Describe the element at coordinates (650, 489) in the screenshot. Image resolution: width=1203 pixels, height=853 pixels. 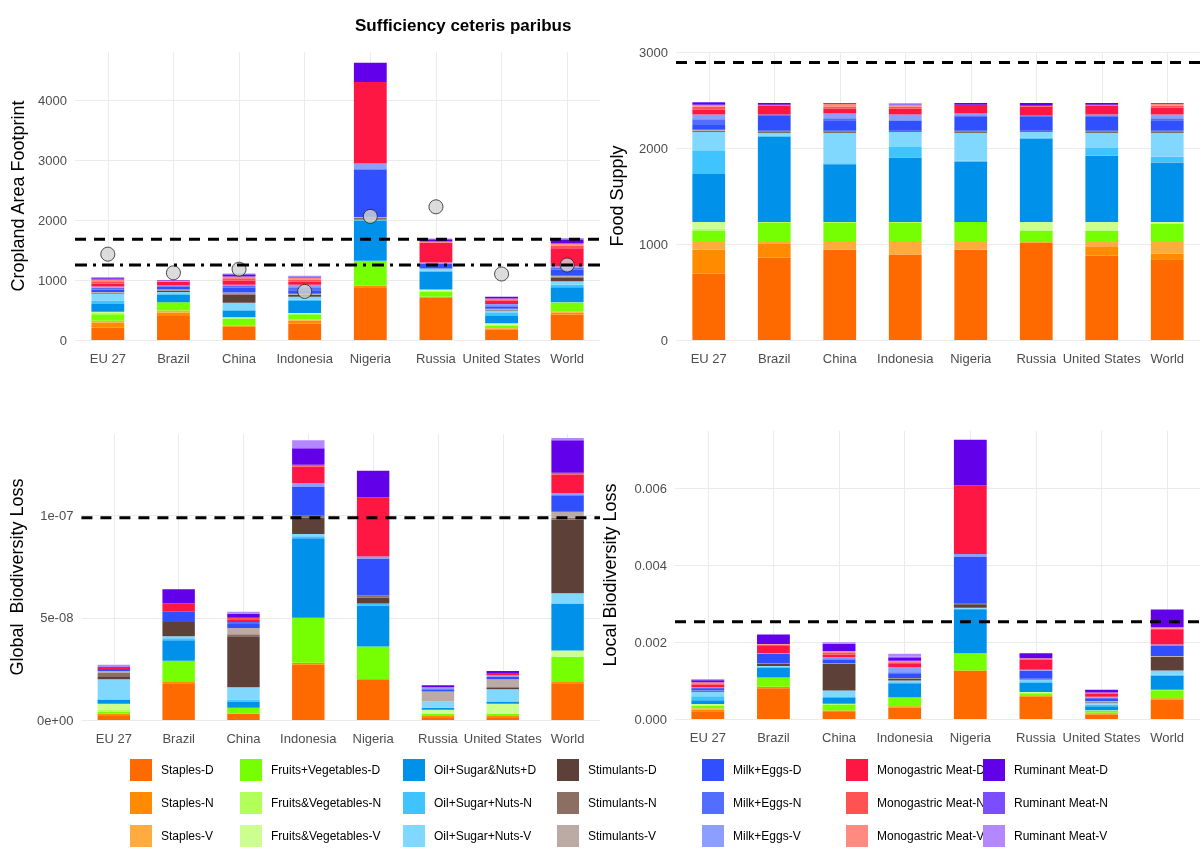
I see `y-tick-label: 0.006` at that location.